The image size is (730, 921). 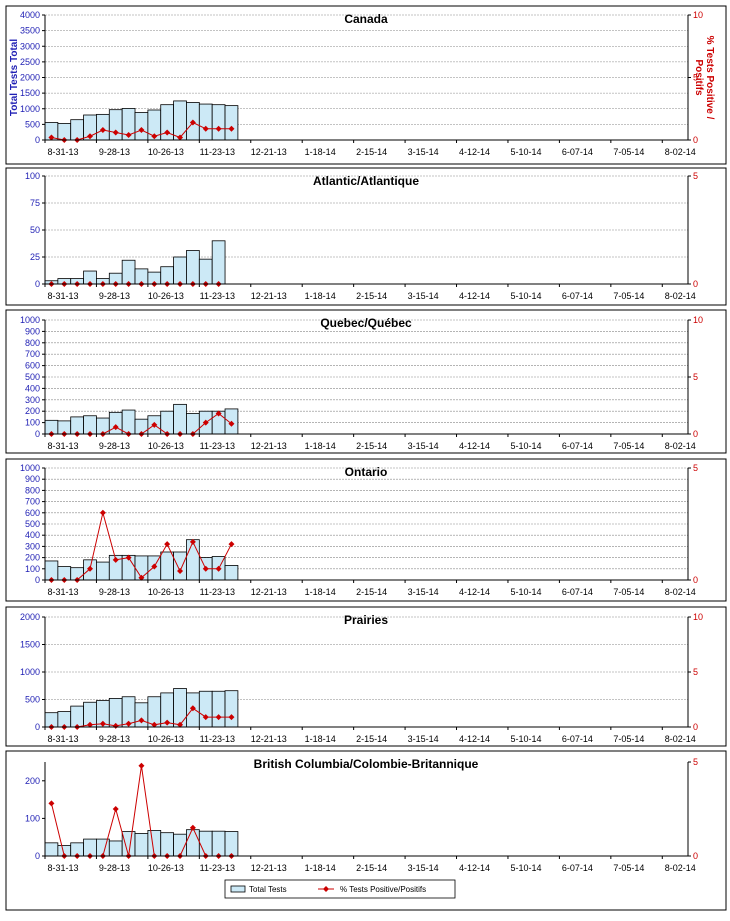 I want to click on legend: Total Tests % Tests Positive/Positifs, so click(x=340, y=889).